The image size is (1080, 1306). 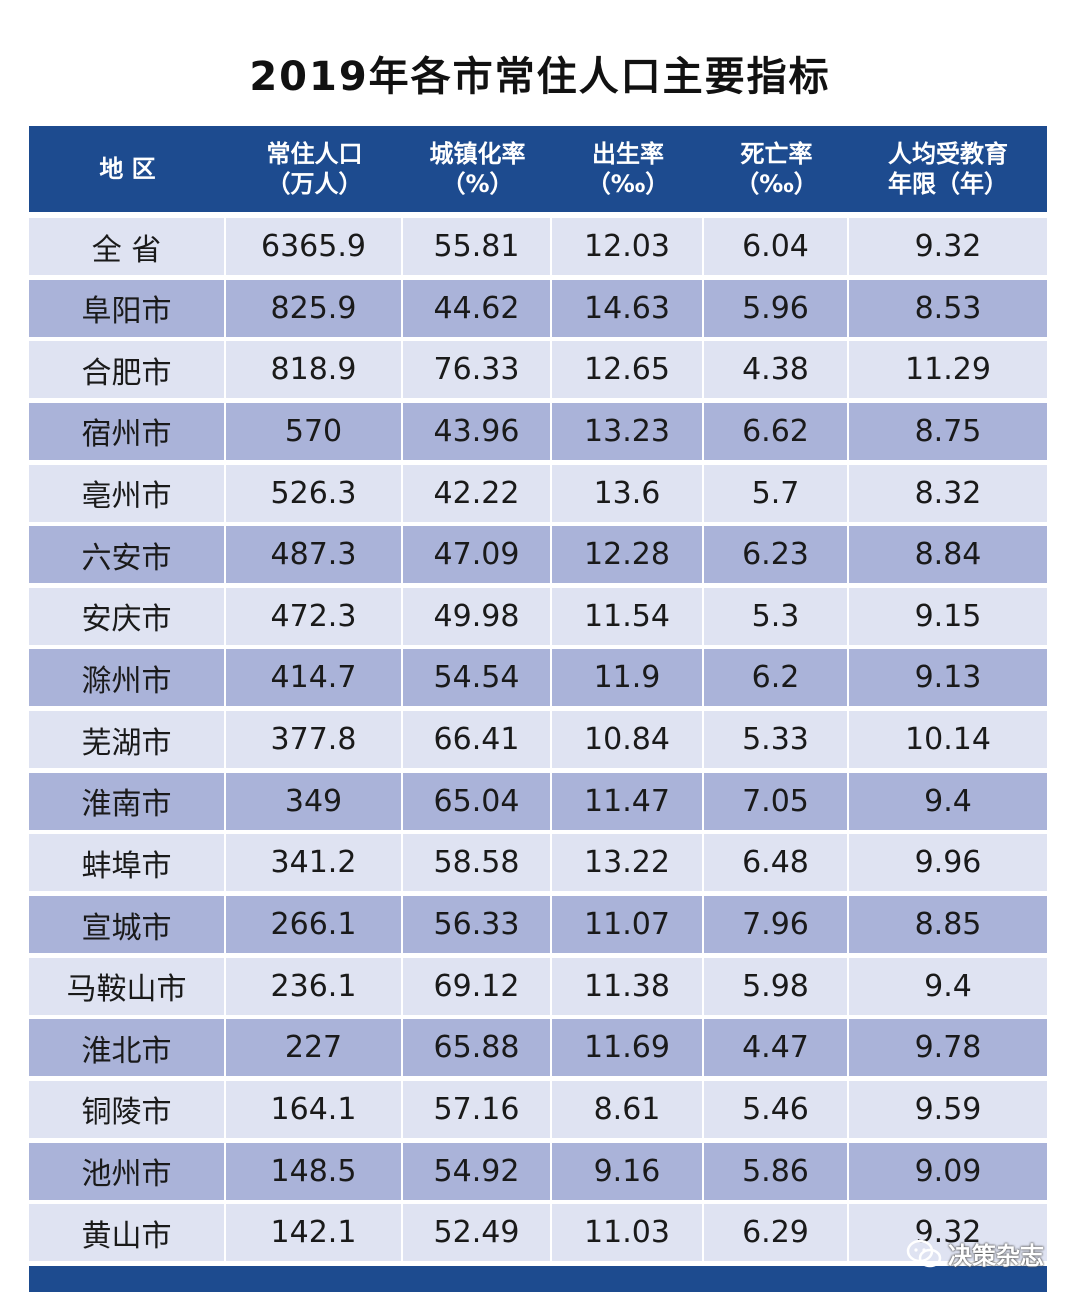 What do you see at coordinates (127, 1109) in the screenshot?
I see `cell-region: 铜陵市` at bounding box center [127, 1109].